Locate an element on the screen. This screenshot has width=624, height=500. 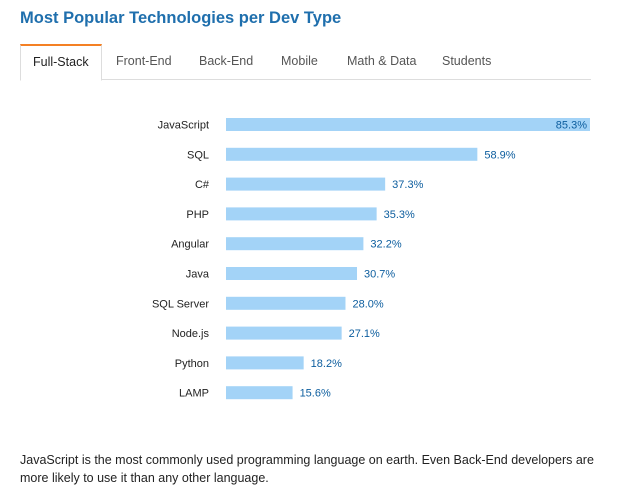
category-label-javascript: JavaScript is located at coordinates (183, 126).